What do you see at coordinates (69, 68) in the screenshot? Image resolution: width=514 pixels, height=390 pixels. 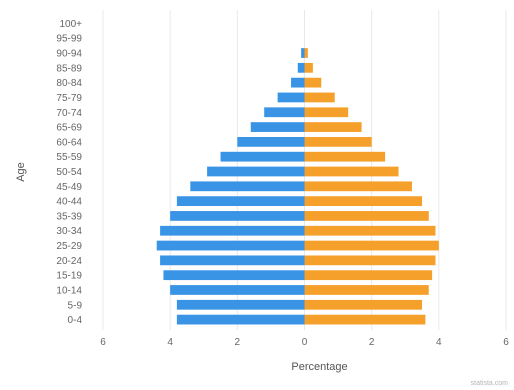 I see `y-tick-label: 85-89` at bounding box center [69, 68].